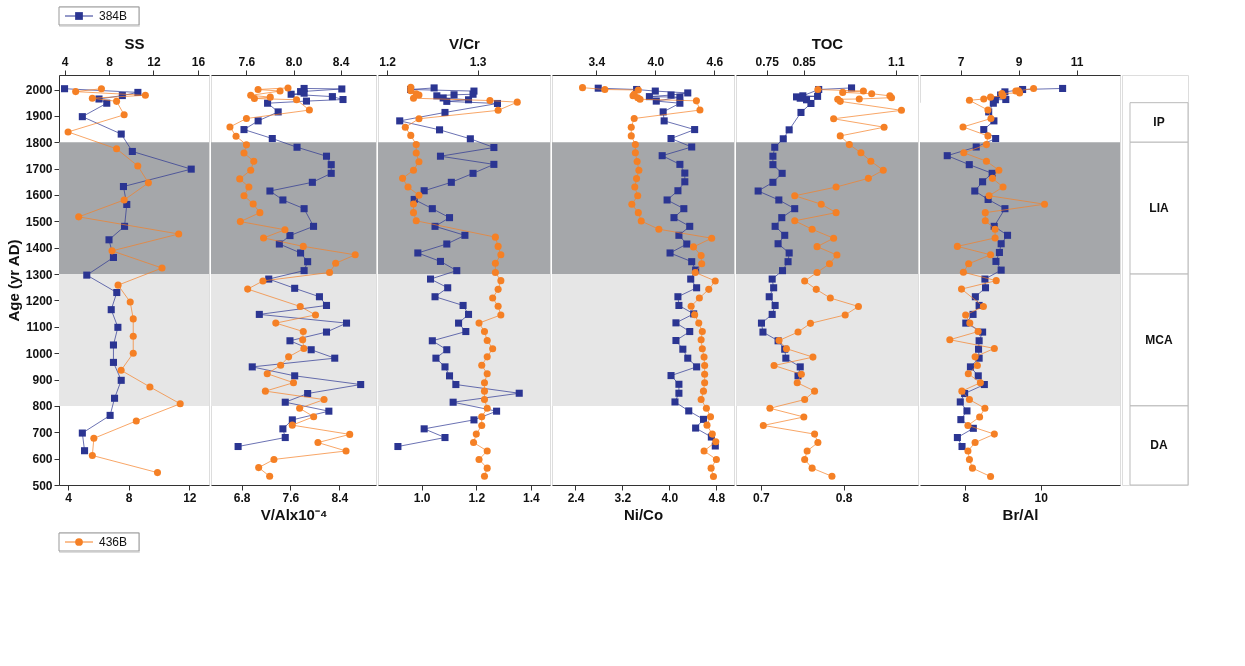  I want to click on x2-axis-title: SS, so click(134, 43).